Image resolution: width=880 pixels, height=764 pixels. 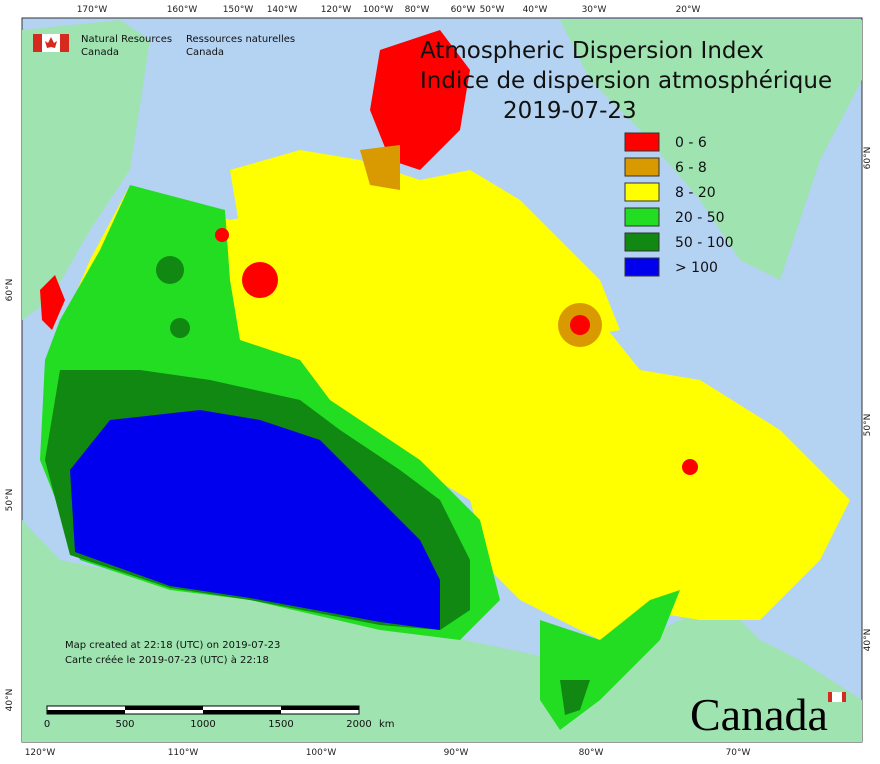 I want to click on agency-fr: Ressources naturelles, so click(x=240, y=39).